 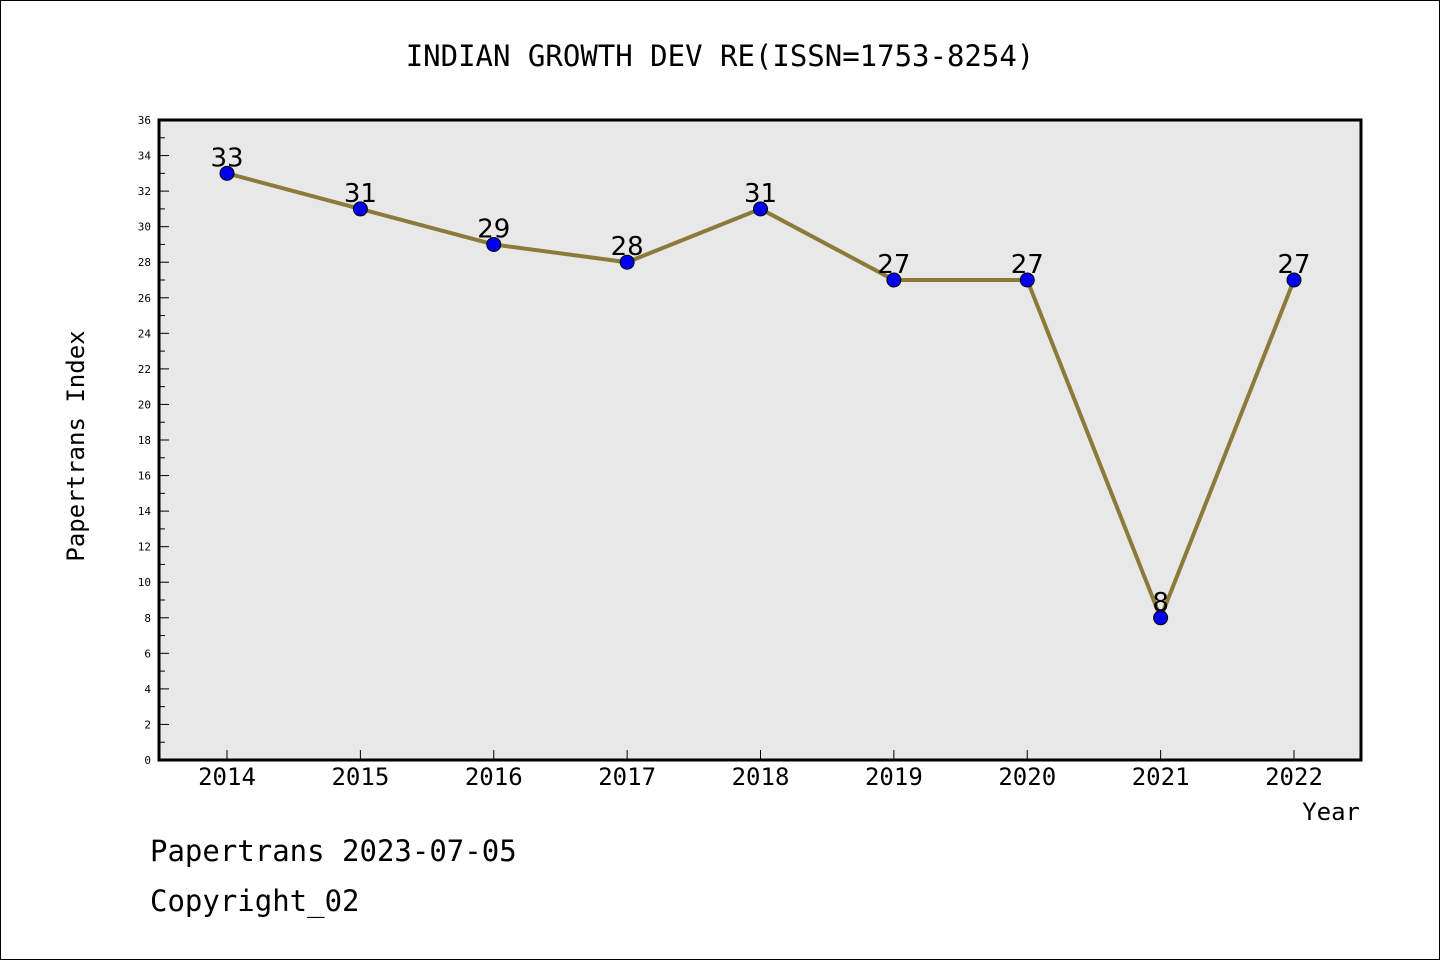 I want to click on y-tick-label: 8, so click(x=147, y=618).